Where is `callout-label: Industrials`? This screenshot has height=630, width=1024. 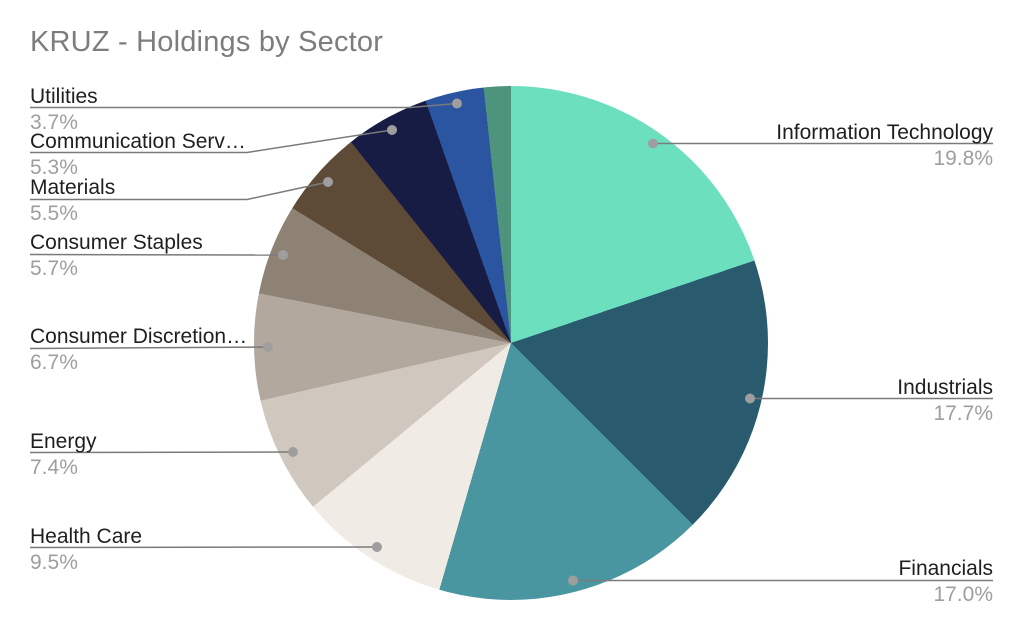 callout-label: Industrials is located at coordinates (945, 387).